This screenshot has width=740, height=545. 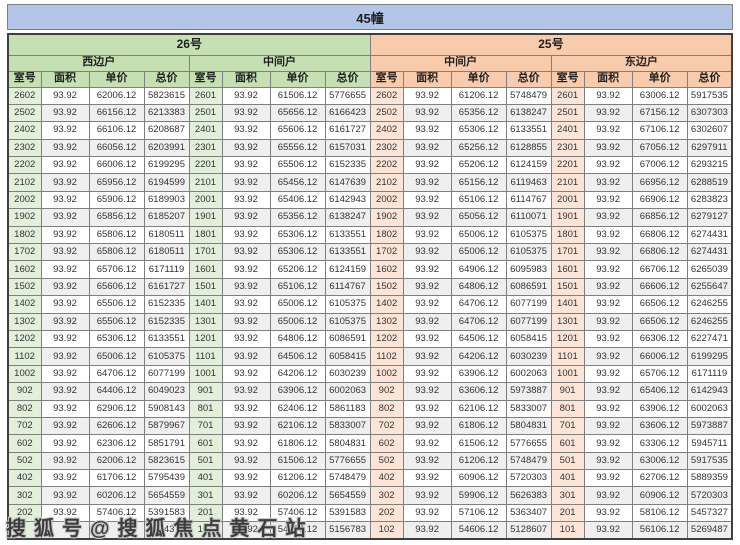 What do you see at coordinates (386, 461) in the screenshot?
I see `cell-room: 502` at bounding box center [386, 461].